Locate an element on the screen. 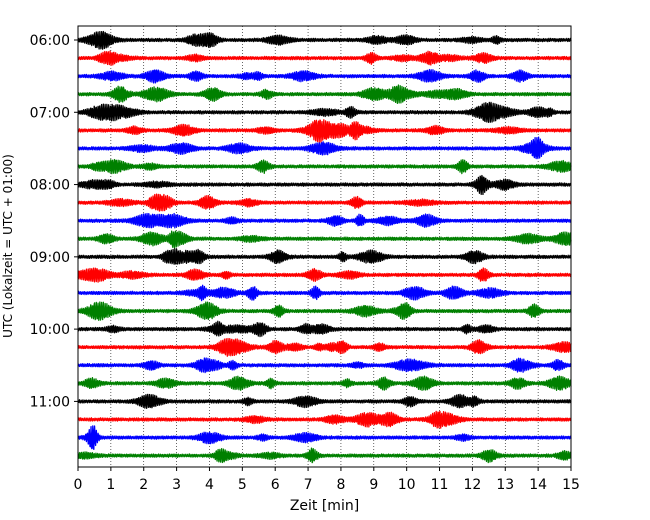  y-axis-title: UTC (Lokalzeit = UTC + 01:00) is located at coordinates (8, 246).